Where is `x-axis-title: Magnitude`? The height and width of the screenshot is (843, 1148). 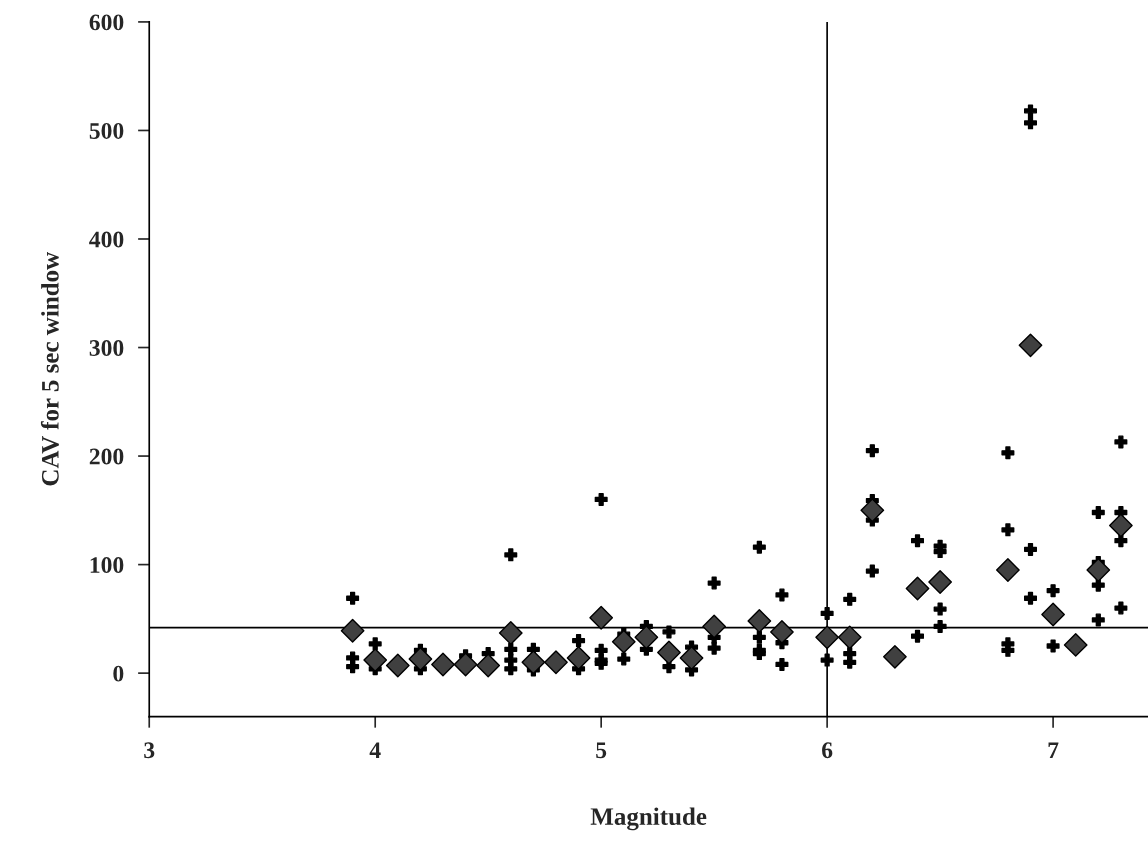
x-axis-title: Magnitude is located at coordinates (648, 819).